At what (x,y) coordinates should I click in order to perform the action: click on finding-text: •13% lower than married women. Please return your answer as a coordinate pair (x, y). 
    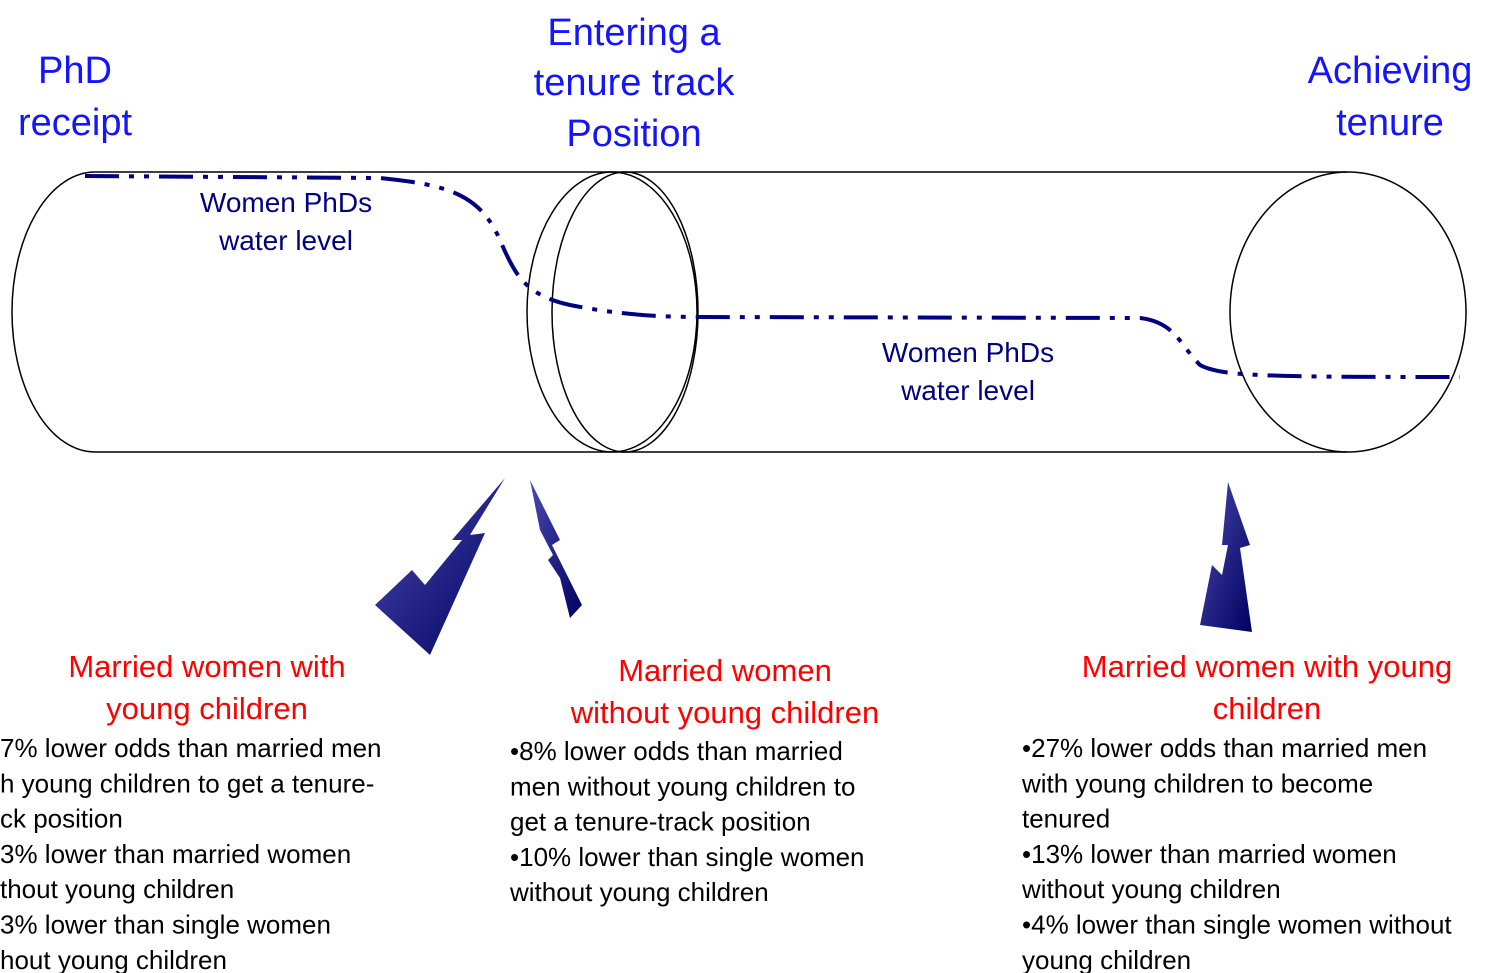
    Looking at the image, I should click on (1209, 854).